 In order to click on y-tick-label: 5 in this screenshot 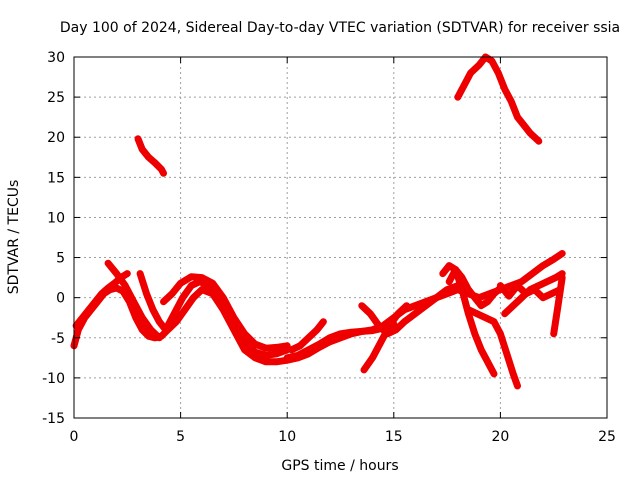, I will do `click(60, 259)`.